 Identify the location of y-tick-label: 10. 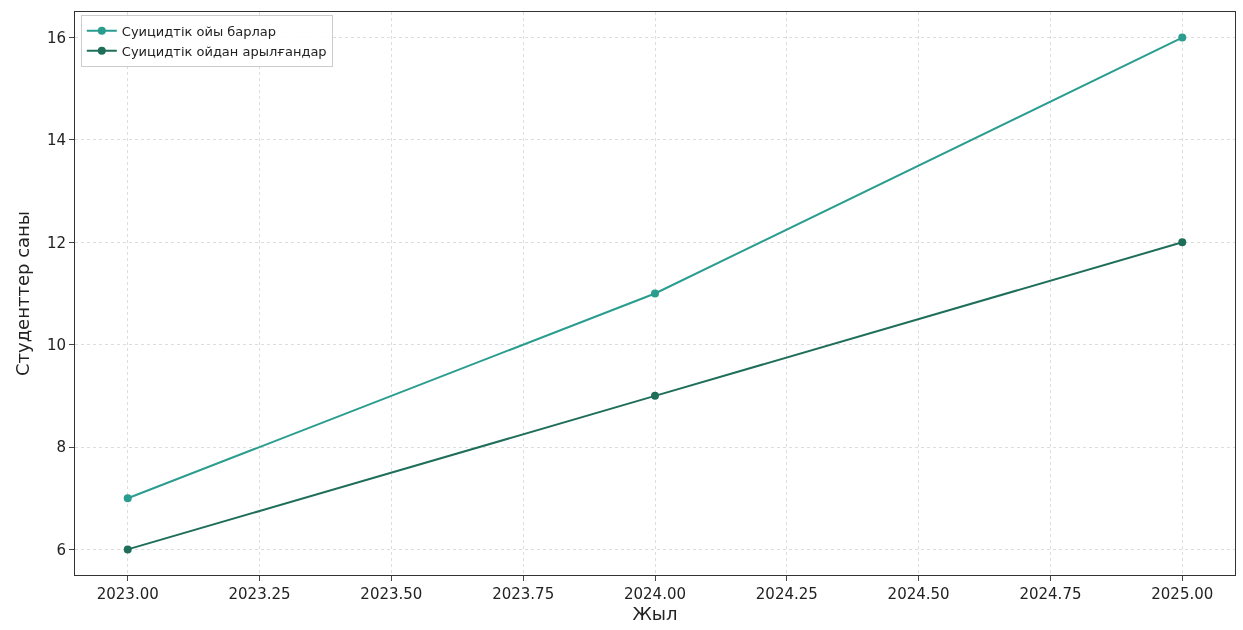
(56, 344).